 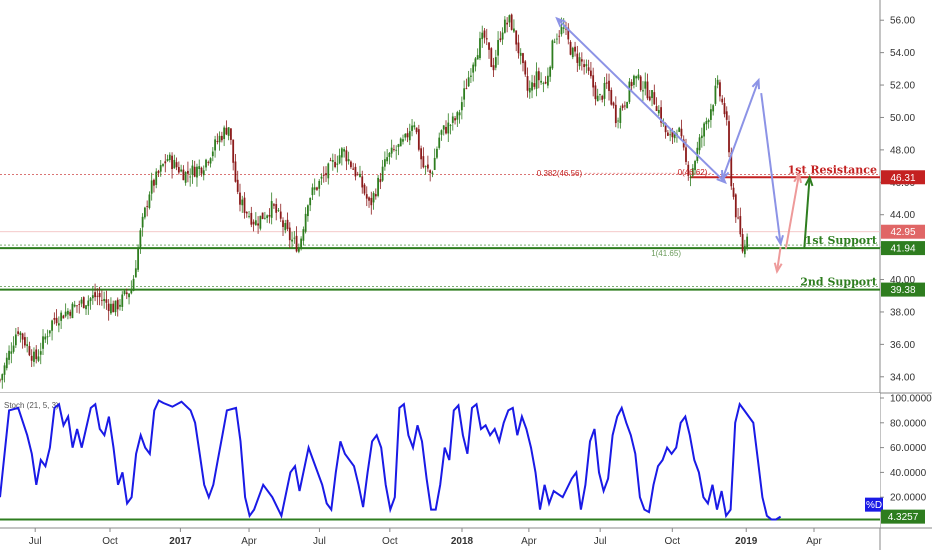 What do you see at coordinates (902, 312) in the screenshot?
I see `price-tick-label: 38.00` at bounding box center [902, 312].